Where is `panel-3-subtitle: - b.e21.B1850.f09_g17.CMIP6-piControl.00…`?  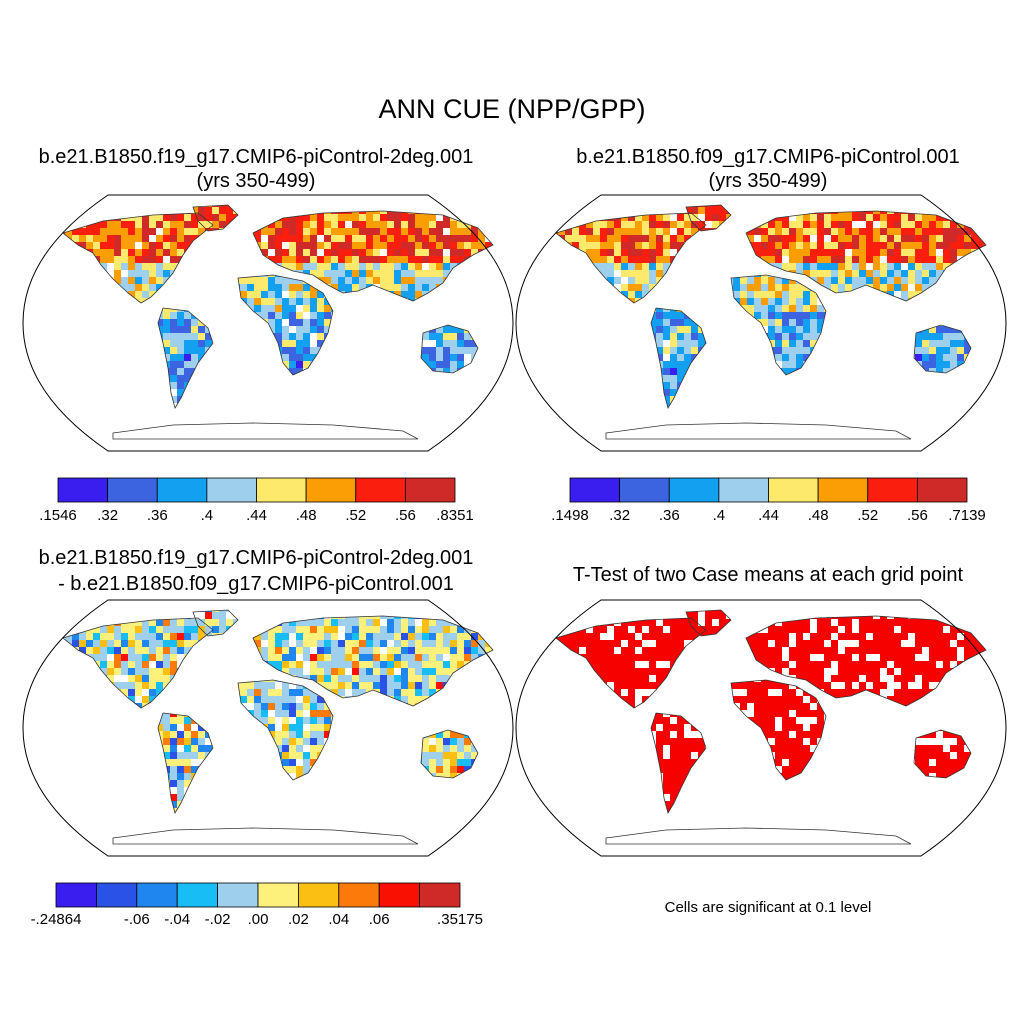 panel-3-subtitle: - b.e21.B1850.f09_g17.CMIP6-piControl.00… is located at coordinates (256, 584).